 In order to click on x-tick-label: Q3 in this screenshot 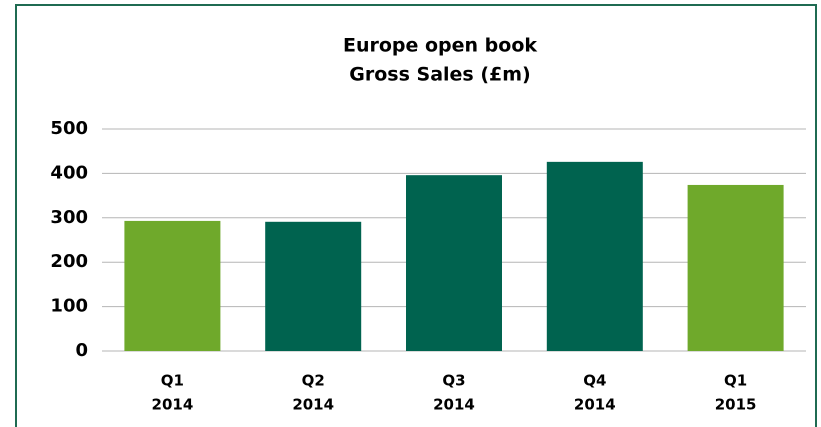, I will do `click(453, 381)`.